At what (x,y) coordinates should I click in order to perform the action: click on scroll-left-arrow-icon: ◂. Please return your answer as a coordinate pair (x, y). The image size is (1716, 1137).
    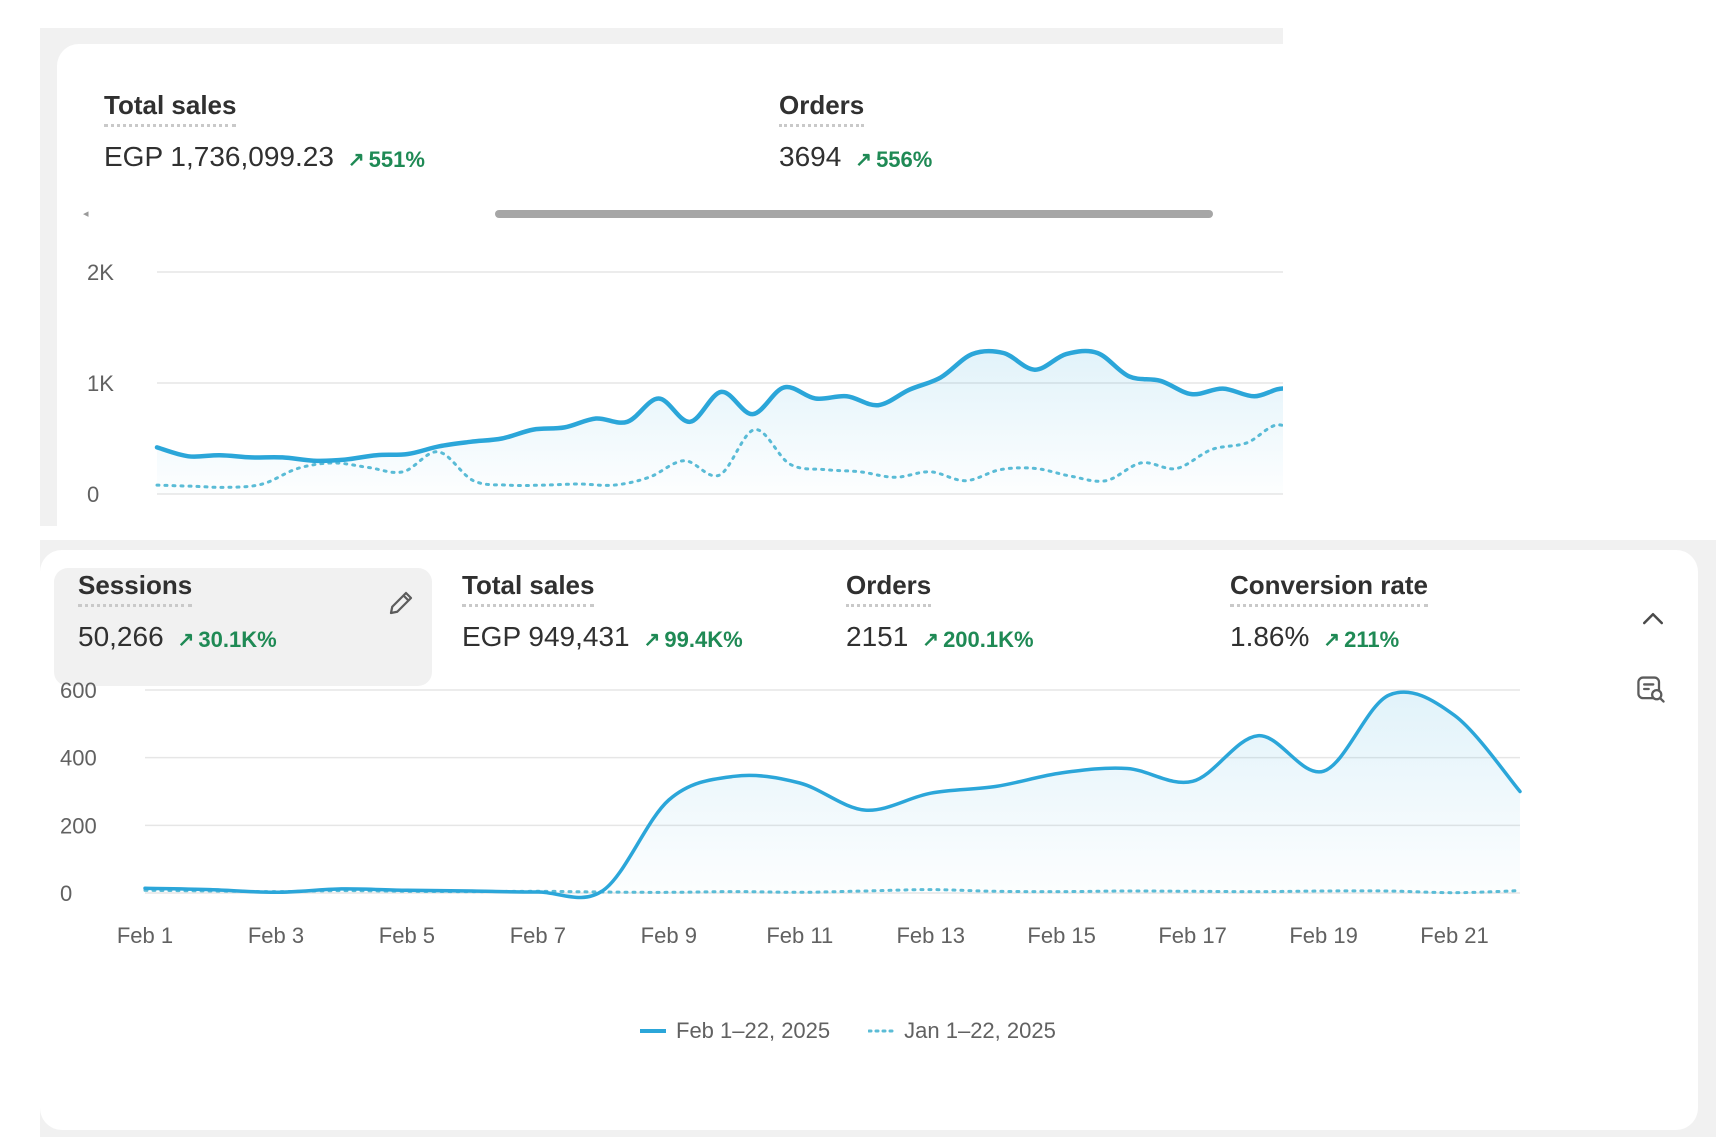
    Looking at the image, I should click on (86, 214).